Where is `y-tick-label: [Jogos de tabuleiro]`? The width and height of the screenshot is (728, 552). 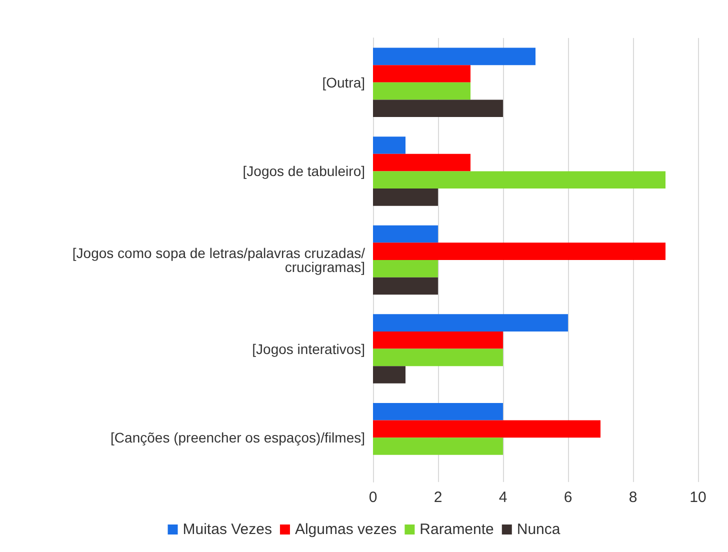
y-tick-label: [Jogos de tabuleiro] is located at coordinates (303, 171).